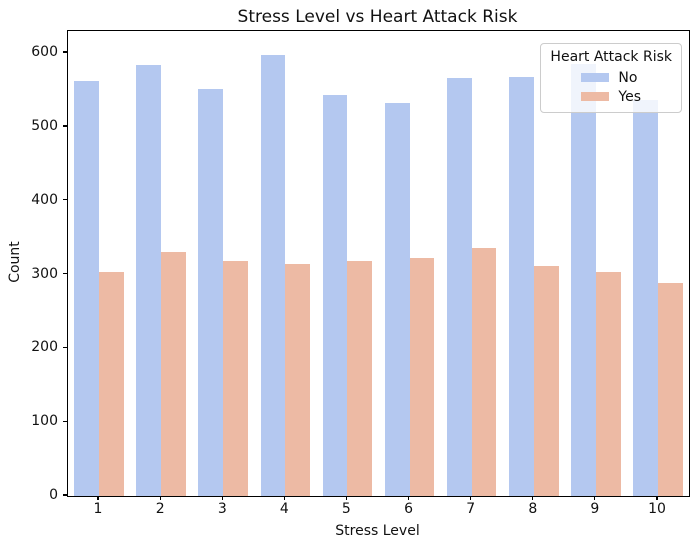 This screenshot has height=547, width=695. I want to click on legend-label-yes: Yes, so click(630, 96).